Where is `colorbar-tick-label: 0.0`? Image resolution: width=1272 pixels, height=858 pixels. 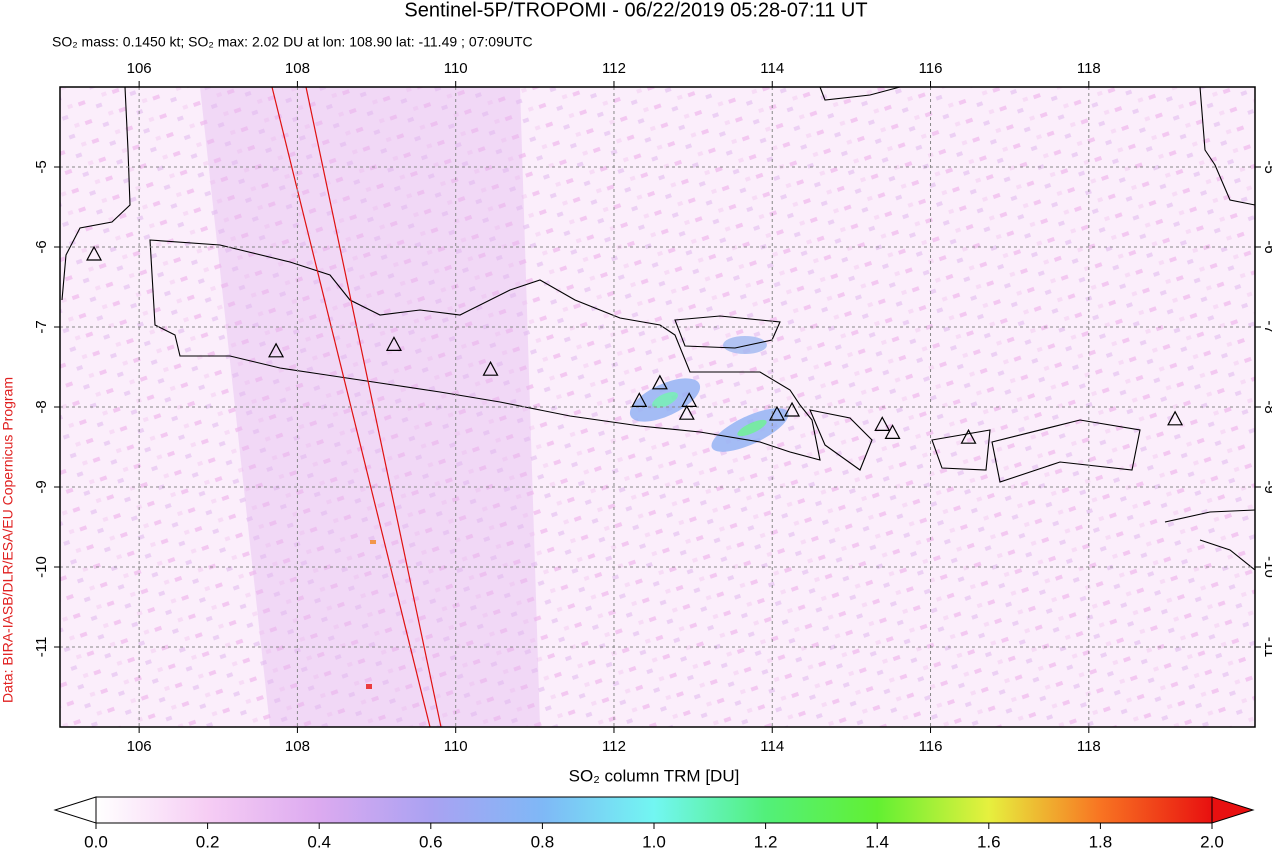
colorbar-tick-label: 0.0 is located at coordinates (96, 841).